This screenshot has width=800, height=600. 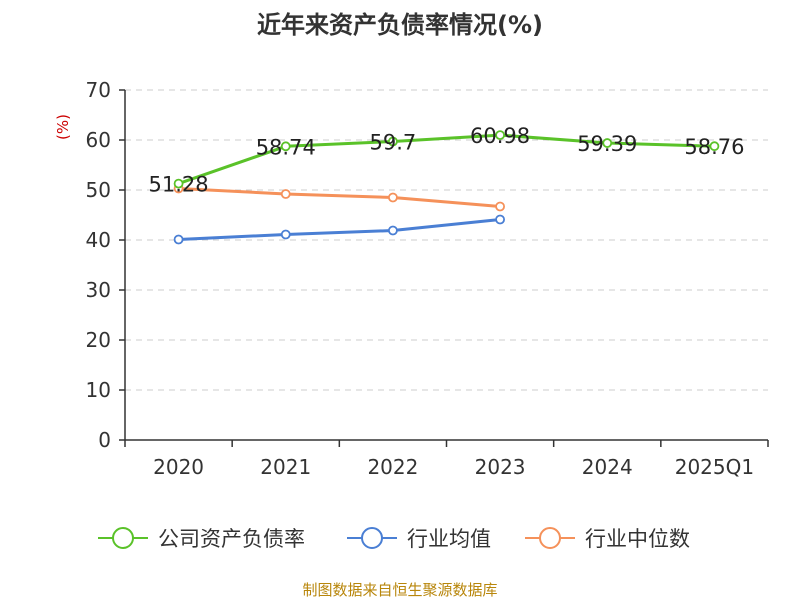 I want to click on y-tick-label: 10, so click(x=98, y=390).